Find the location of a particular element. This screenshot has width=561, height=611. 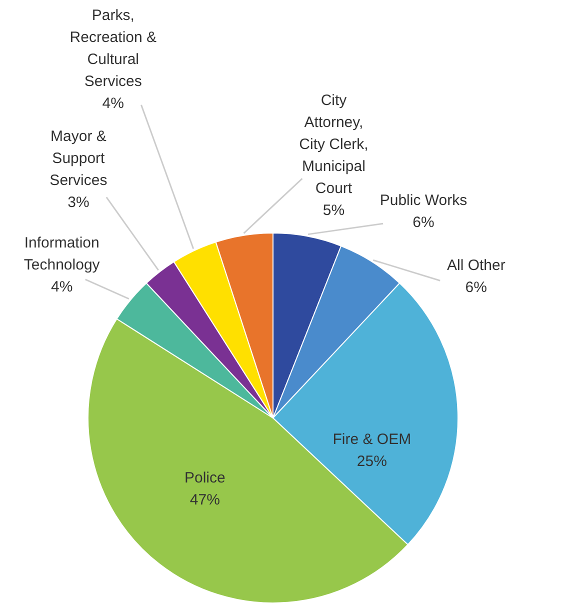

data-label: 47% is located at coordinates (205, 499).